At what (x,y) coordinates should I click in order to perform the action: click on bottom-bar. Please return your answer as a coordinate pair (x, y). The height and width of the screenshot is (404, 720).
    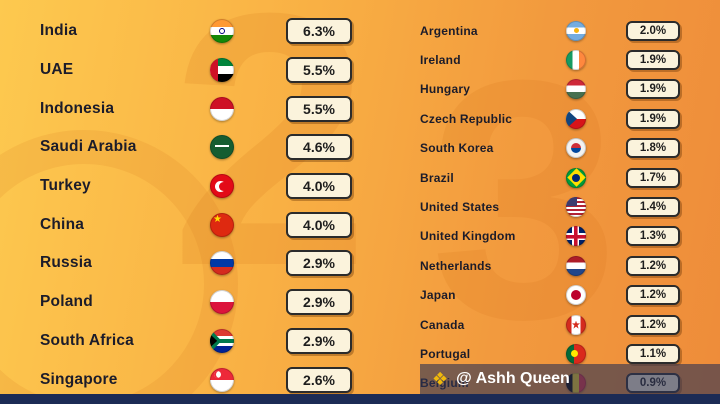
    Looking at the image, I should click on (360, 399).